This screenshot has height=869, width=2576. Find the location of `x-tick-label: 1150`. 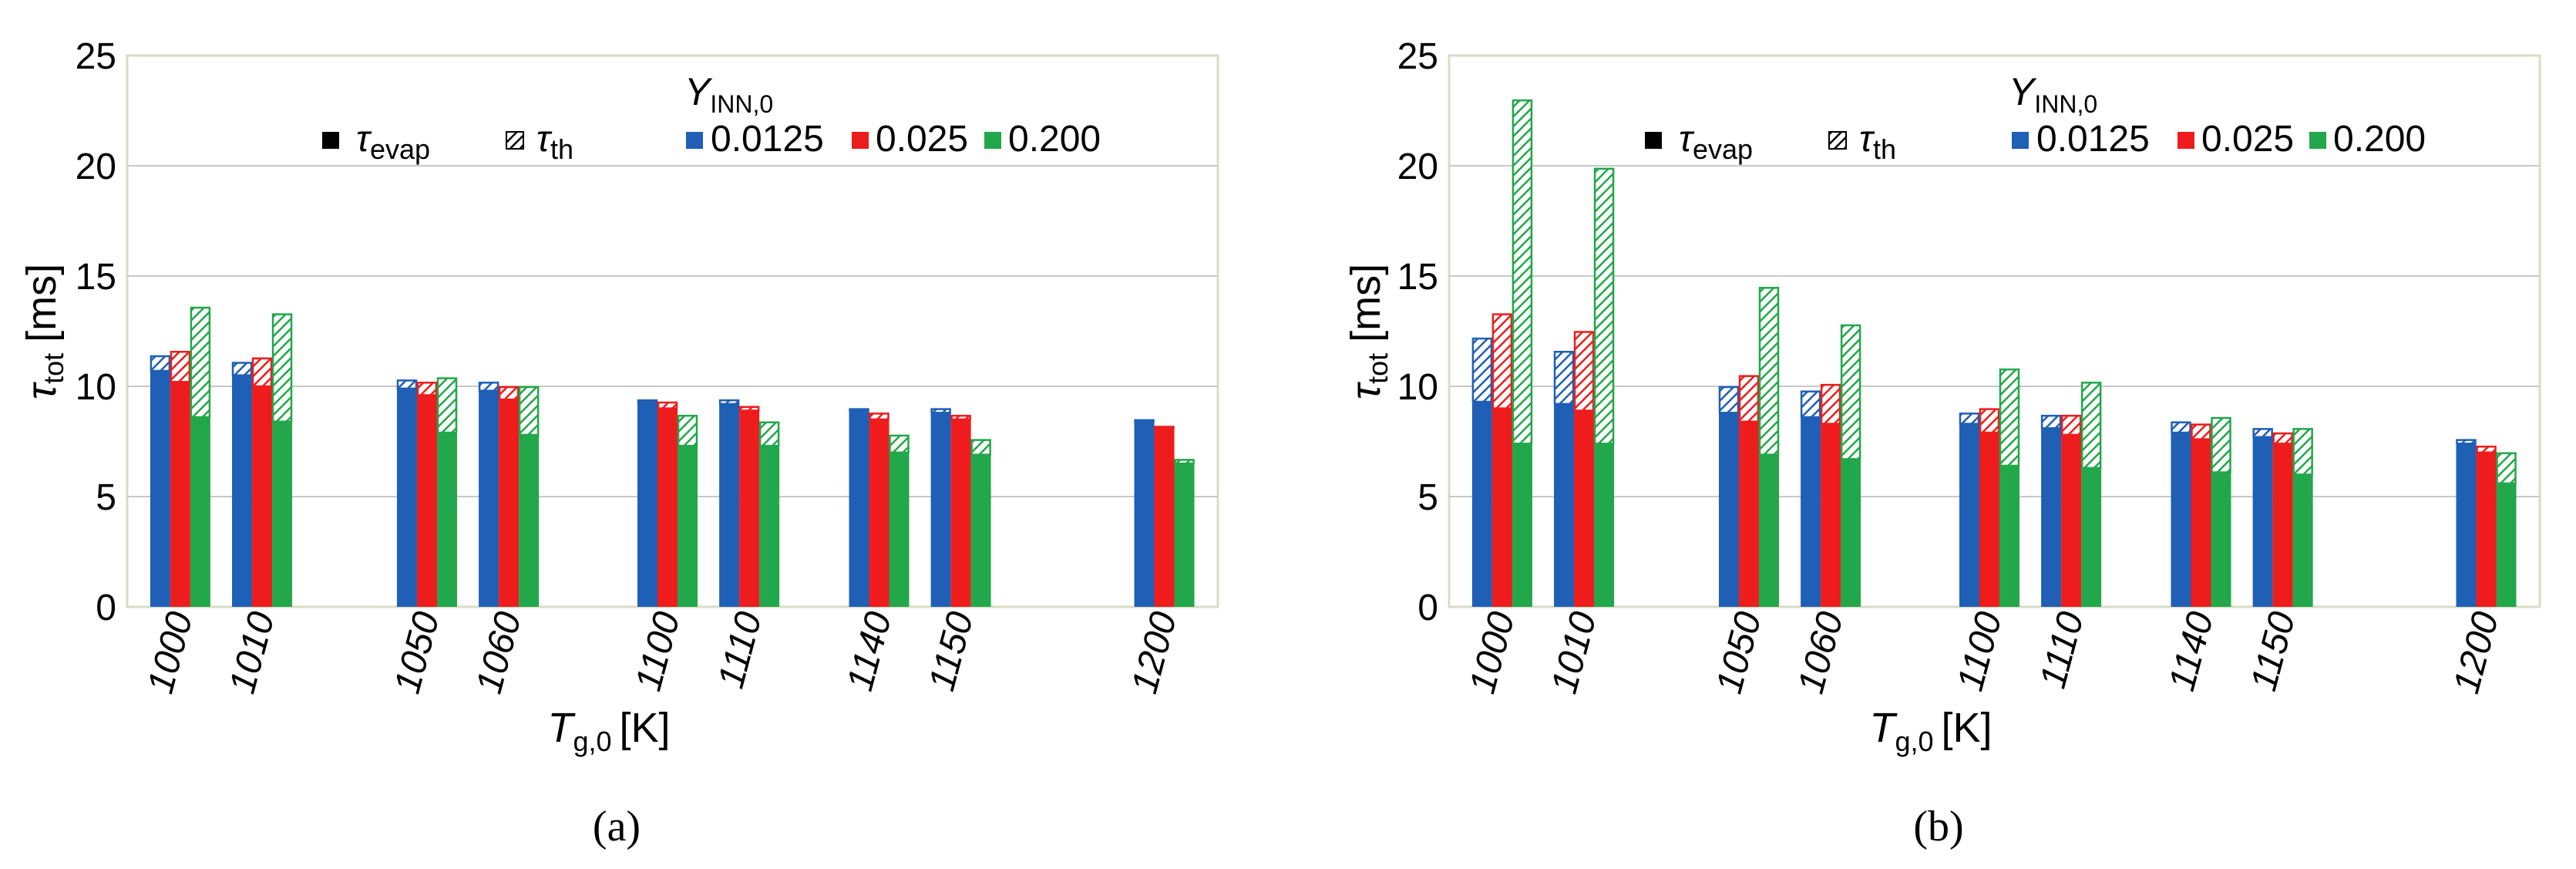

x-tick-label: 1150 is located at coordinates (951, 652).